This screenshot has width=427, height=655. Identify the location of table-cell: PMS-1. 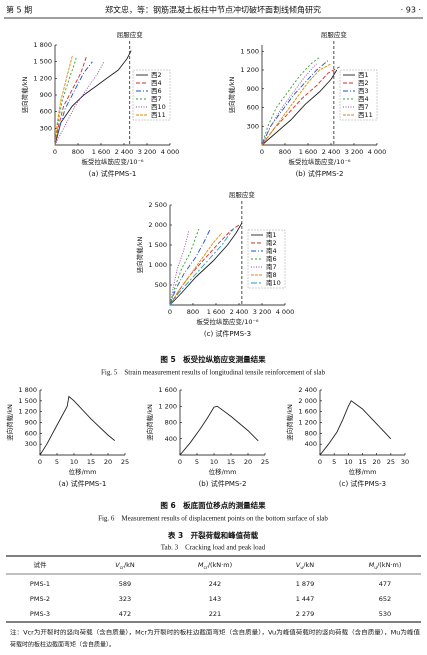
(40, 584).